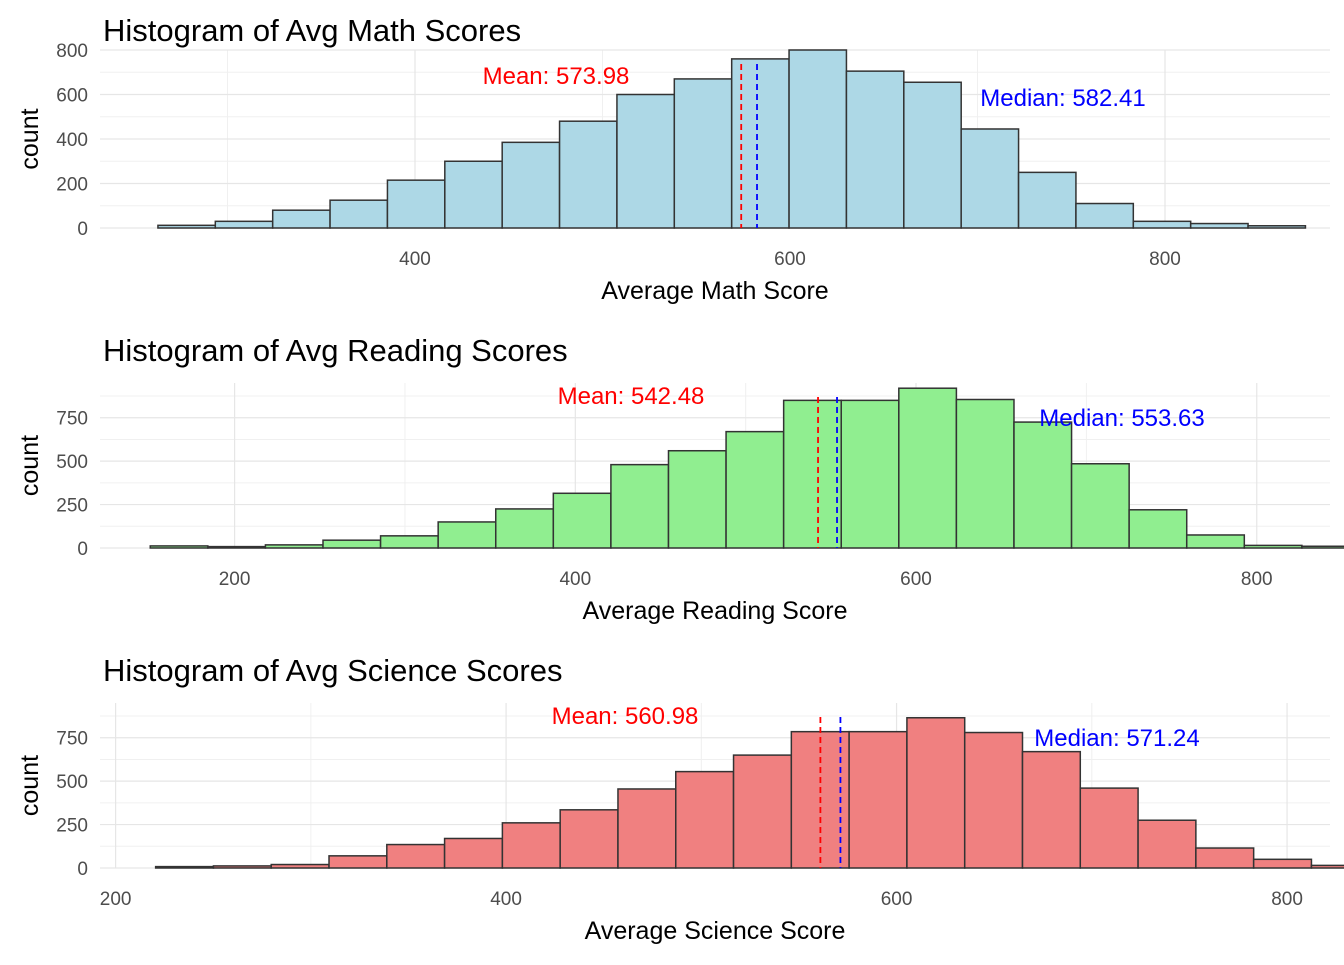  Describe the element at coordinates (556, 76) in the screenshot. I see `mean-label: Mean: 573.98` at that location.